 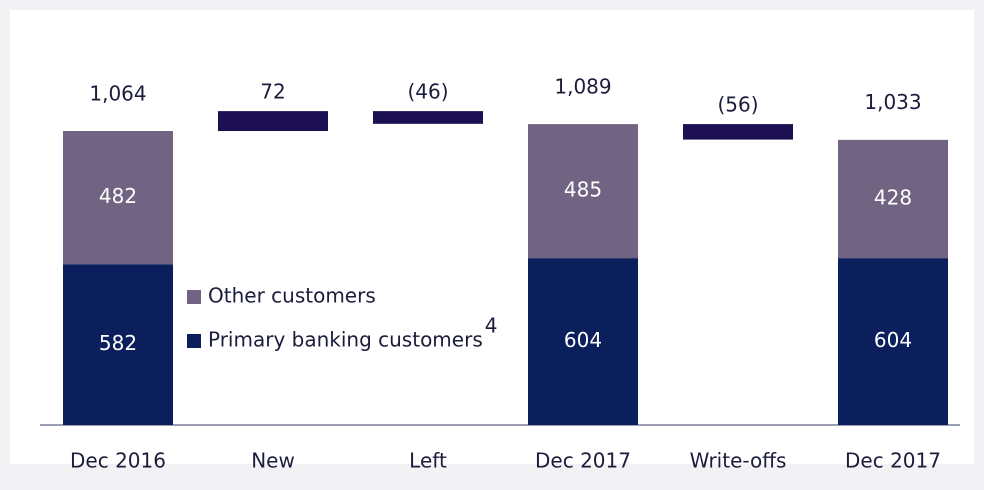 I want to click on change-label: (46), so click(x=427, y=92).